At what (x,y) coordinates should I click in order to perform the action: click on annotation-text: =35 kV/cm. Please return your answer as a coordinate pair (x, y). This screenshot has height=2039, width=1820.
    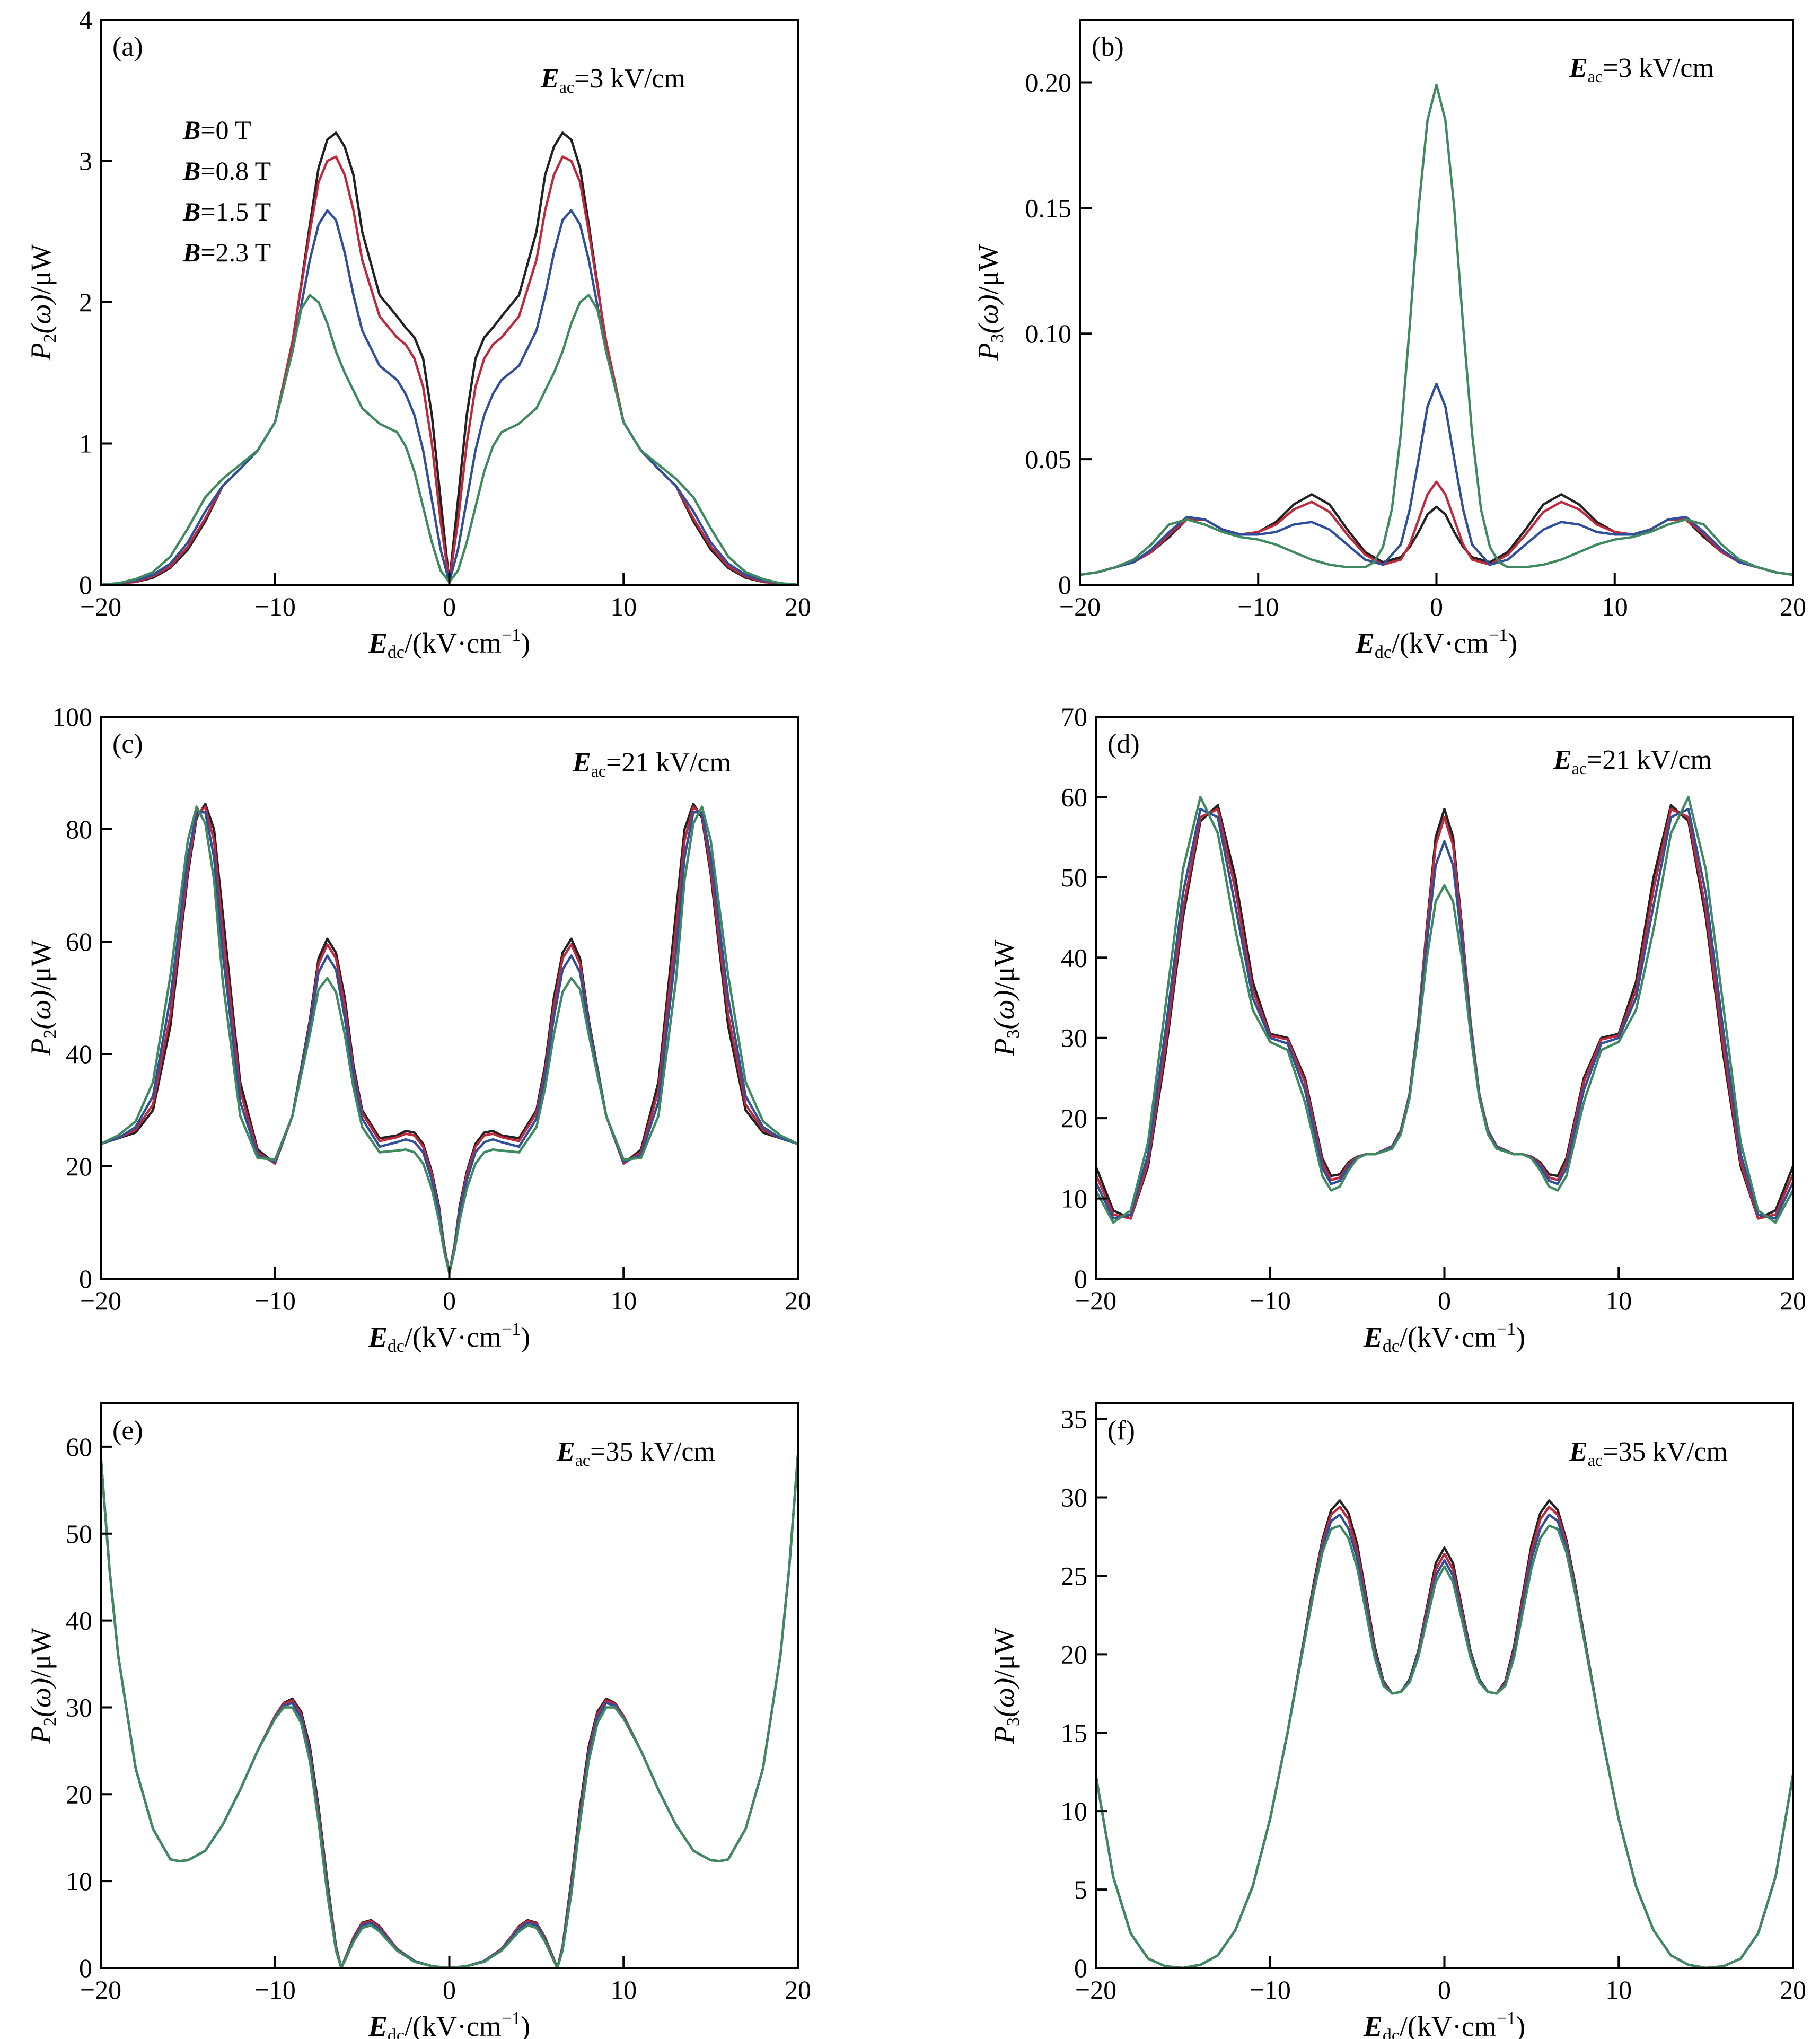
    Looking at the image, I should click on (652, 1452).